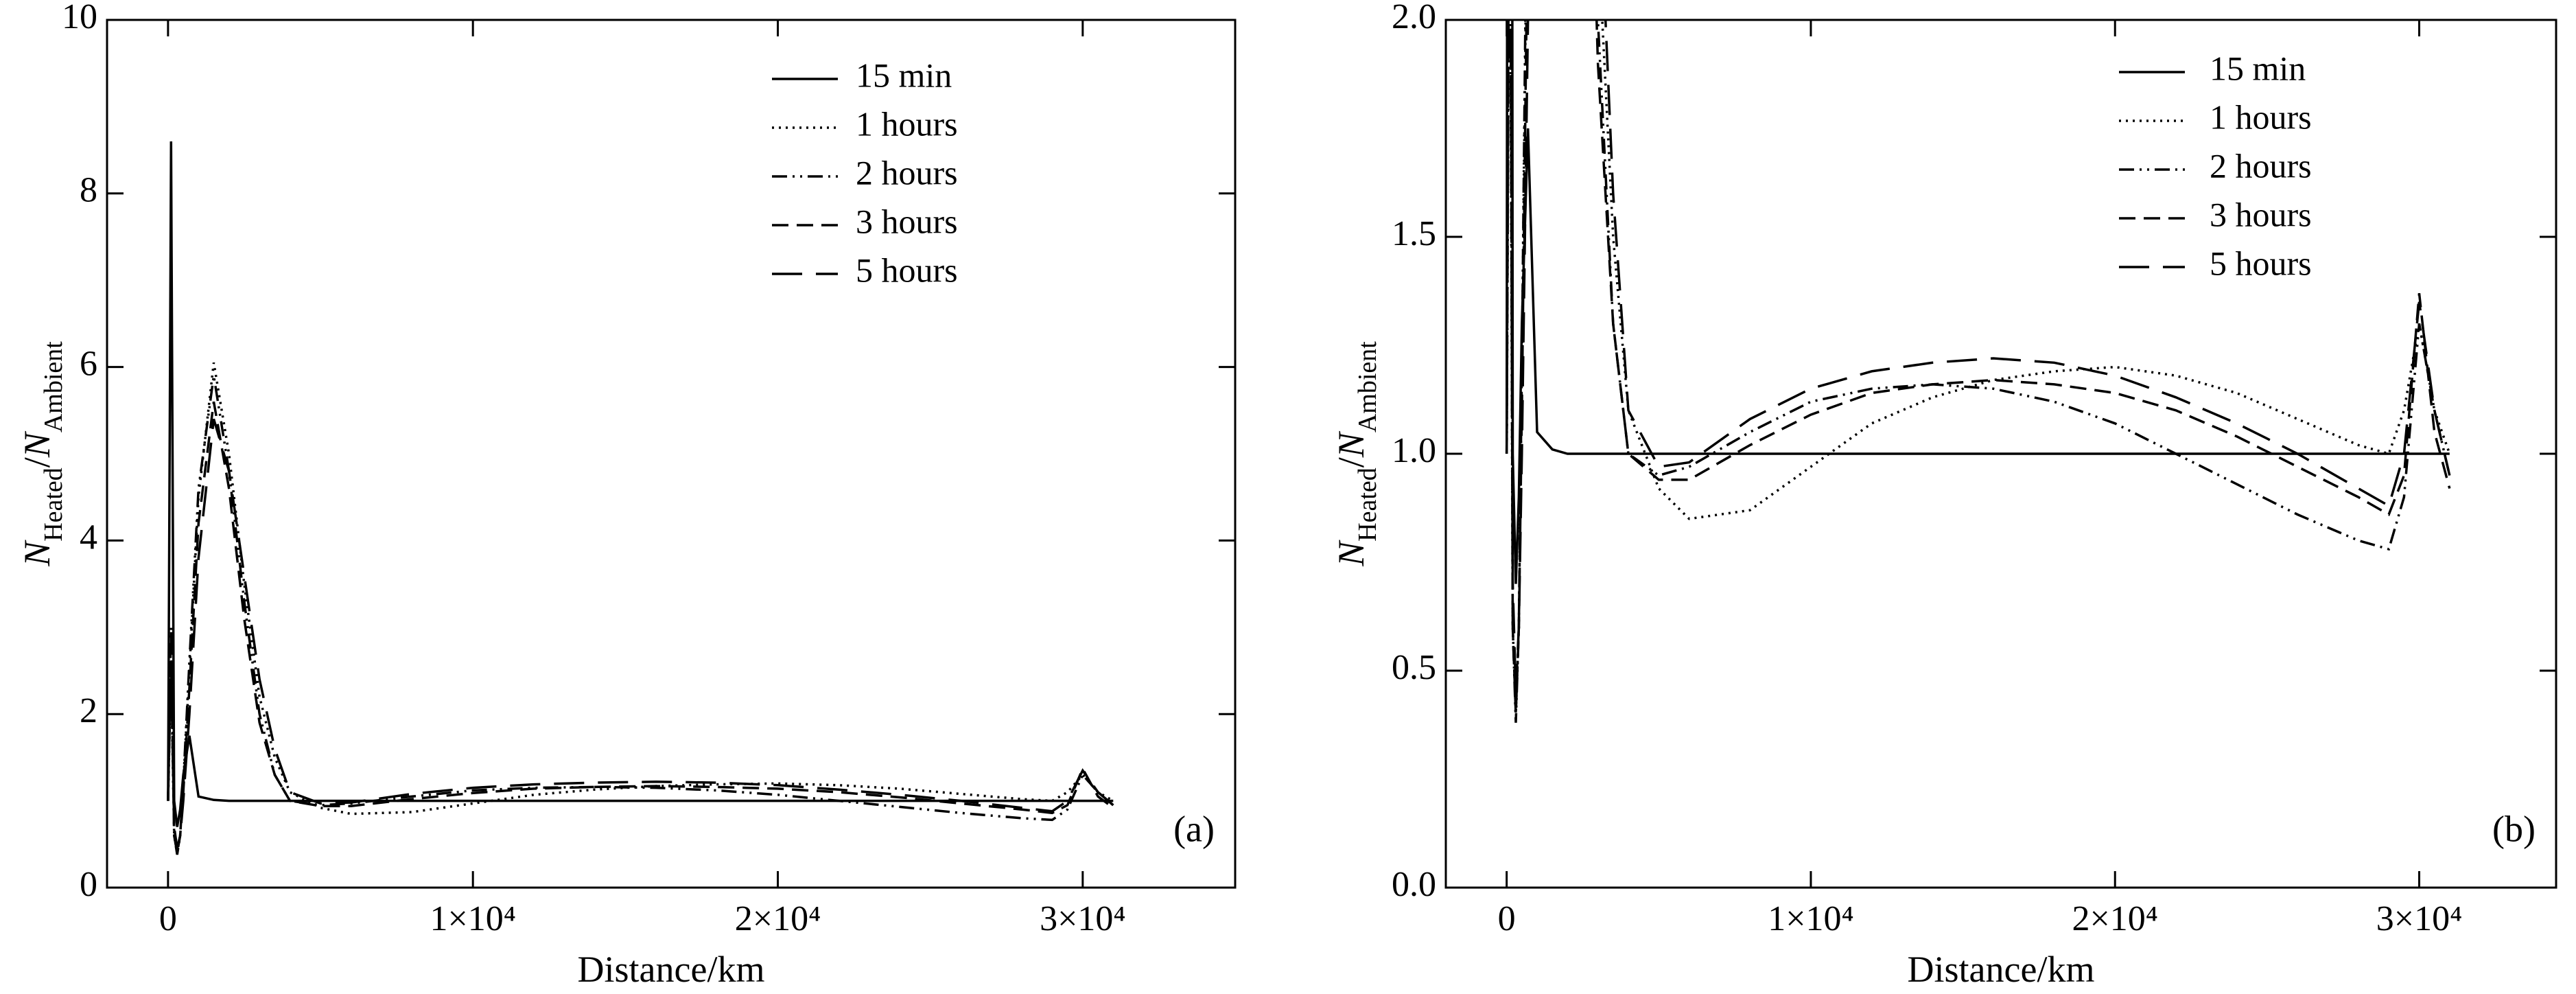 The height and width of the screenshot is (994, 2576). What do you see at coordinates (88, 710) in the screenshot?
I see `y-tick-label: 2` at bounding box center [88, 710].